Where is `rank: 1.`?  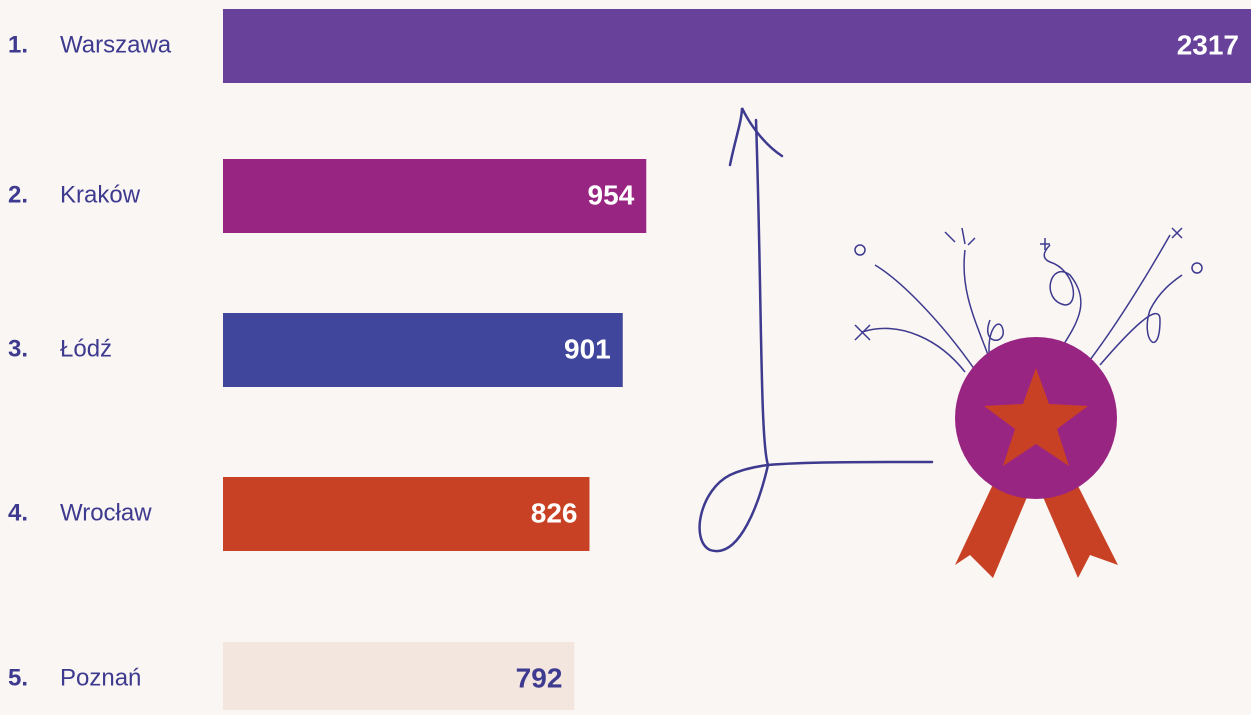
rank: 1. is located at coordinates (18, 44).